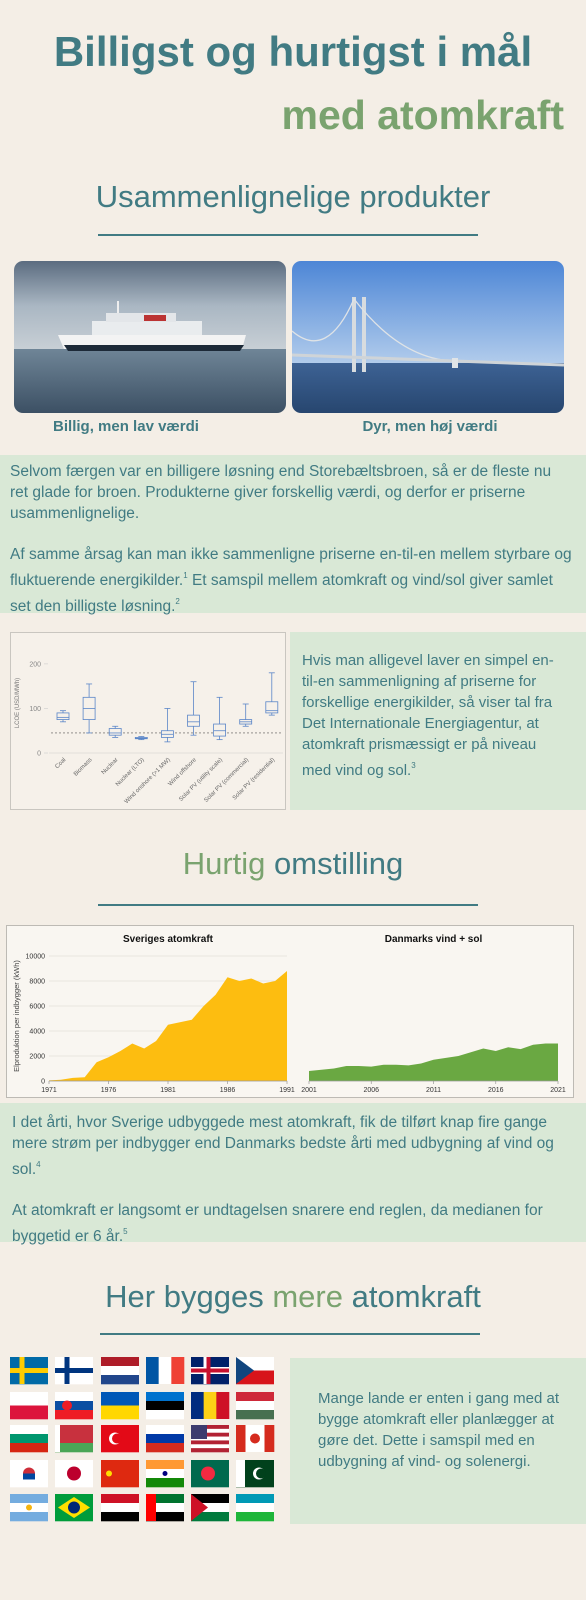  What do you see at coordinates (125, 1231) in the screenshot?
I see `footnote-ref: 5` at bounding box center [125, 1231].